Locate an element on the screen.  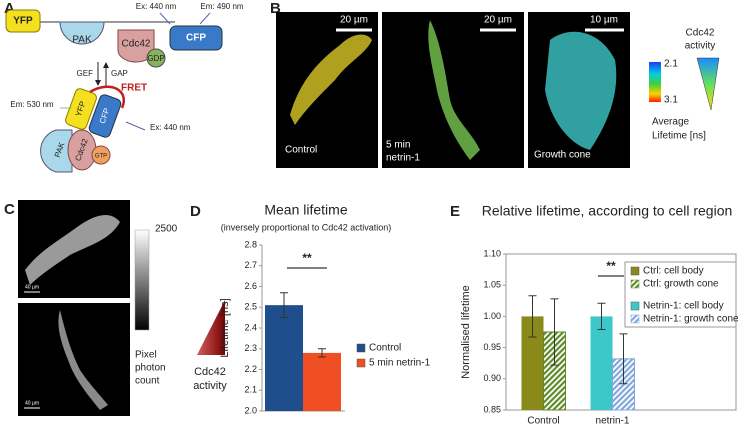
label: GEF is located at coordinates (85, 73).